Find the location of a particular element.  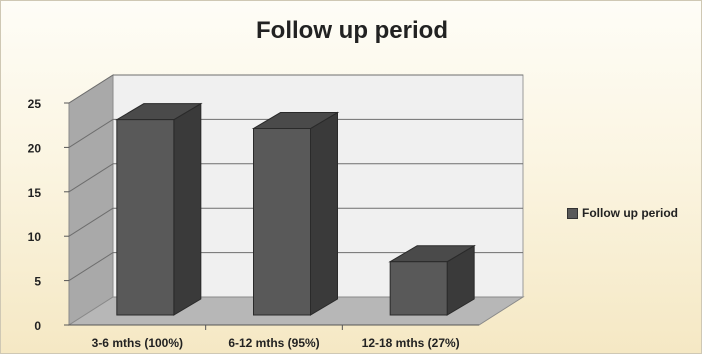

y-tick-label: 15 is located at coordinates (35, 193).